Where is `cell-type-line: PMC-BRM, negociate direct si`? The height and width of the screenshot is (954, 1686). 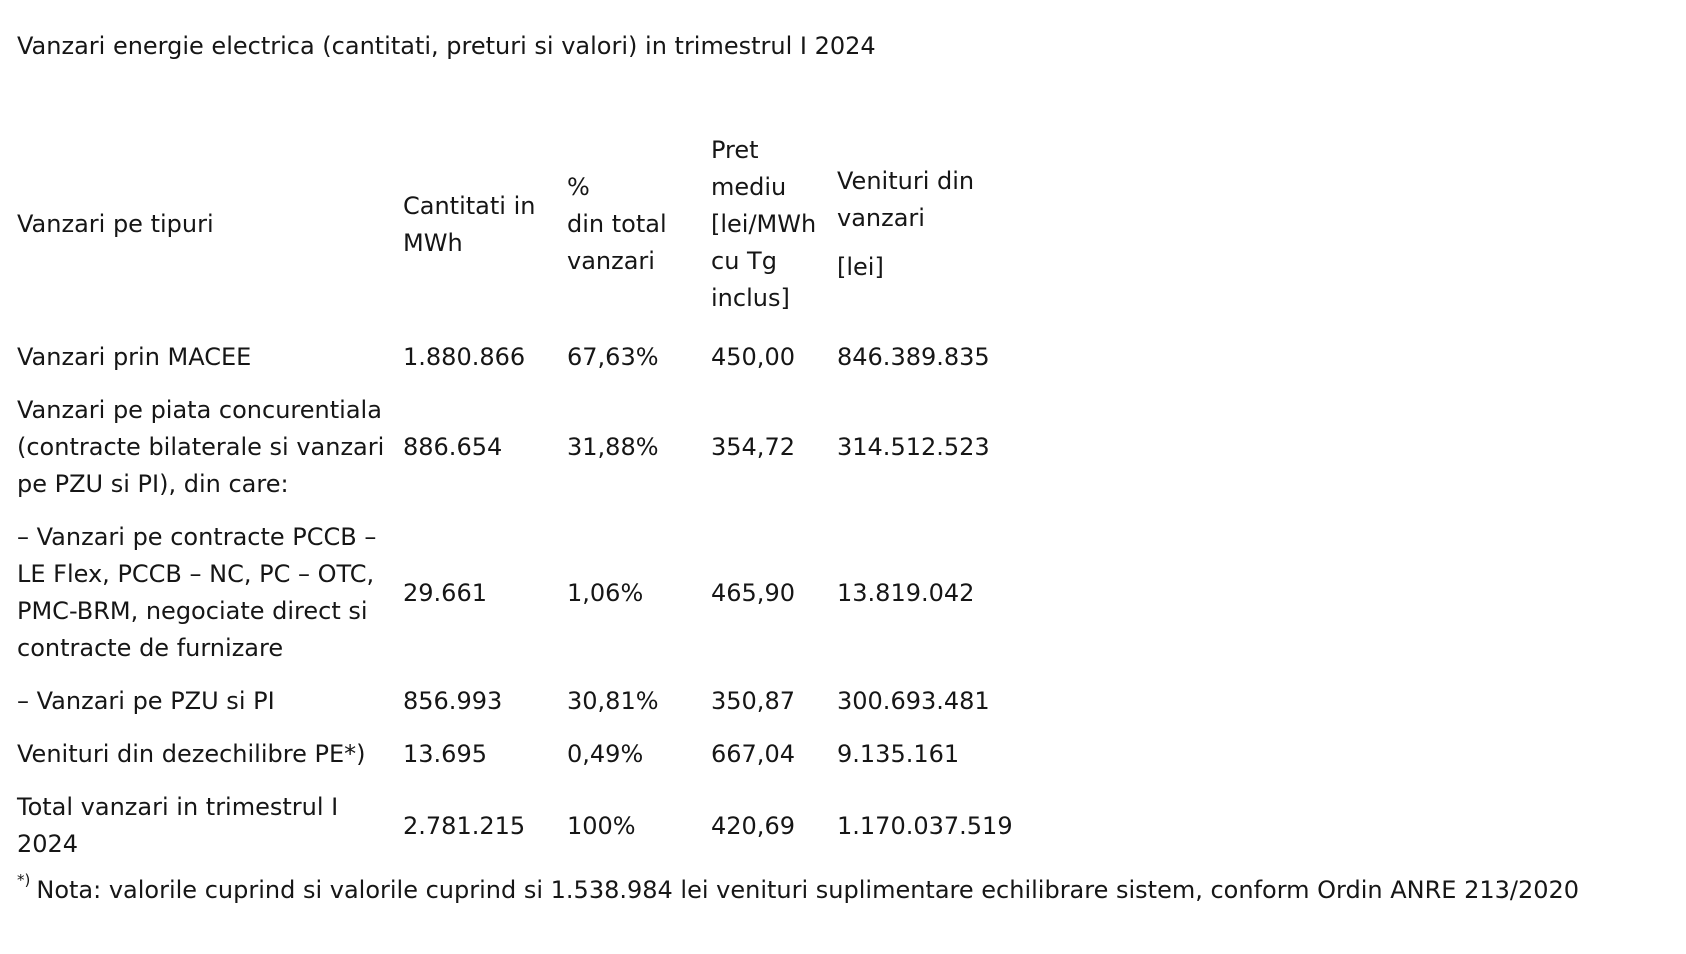 cell-type-line: PMC-BRM, negociate direct si is located at coordinates (192, 611).